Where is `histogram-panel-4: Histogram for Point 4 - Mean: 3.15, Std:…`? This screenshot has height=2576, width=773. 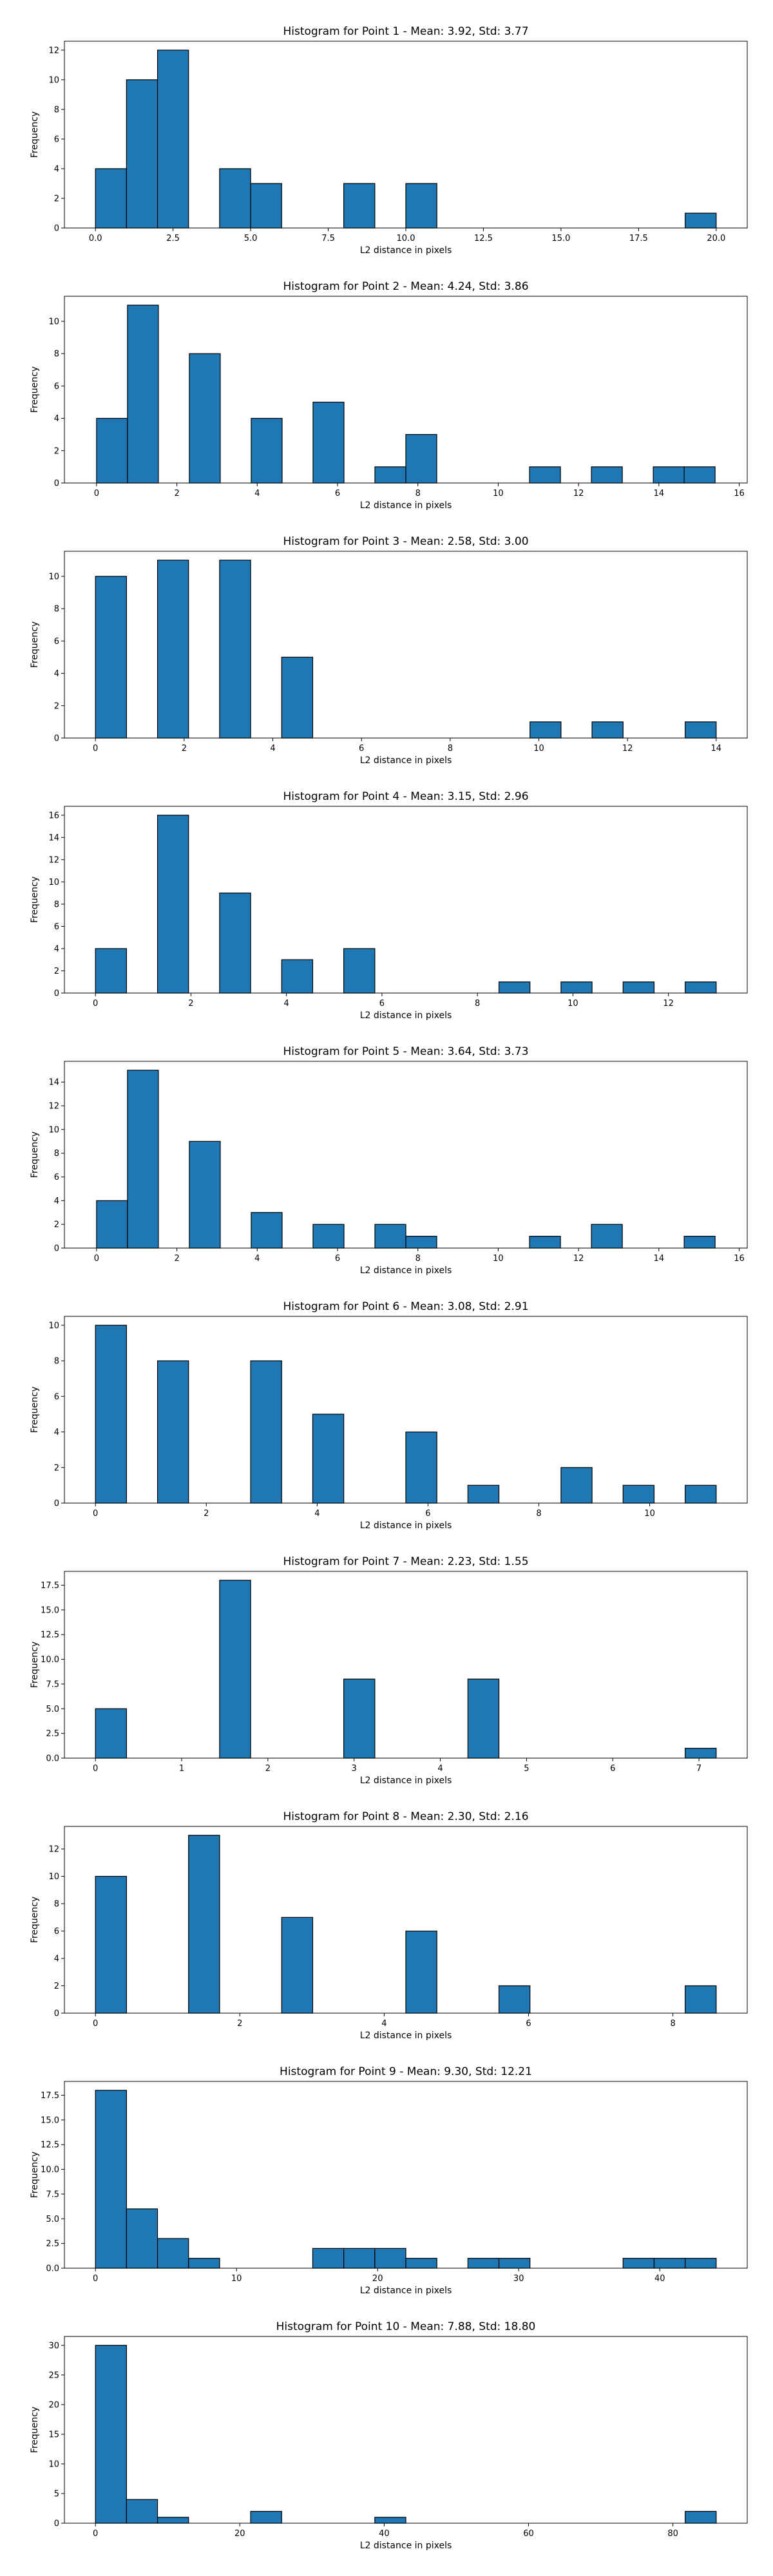 histogram-panel-4: Histogram for Point 4 - Mean: 3.15, Std:… is located at coordinates (389, 906).